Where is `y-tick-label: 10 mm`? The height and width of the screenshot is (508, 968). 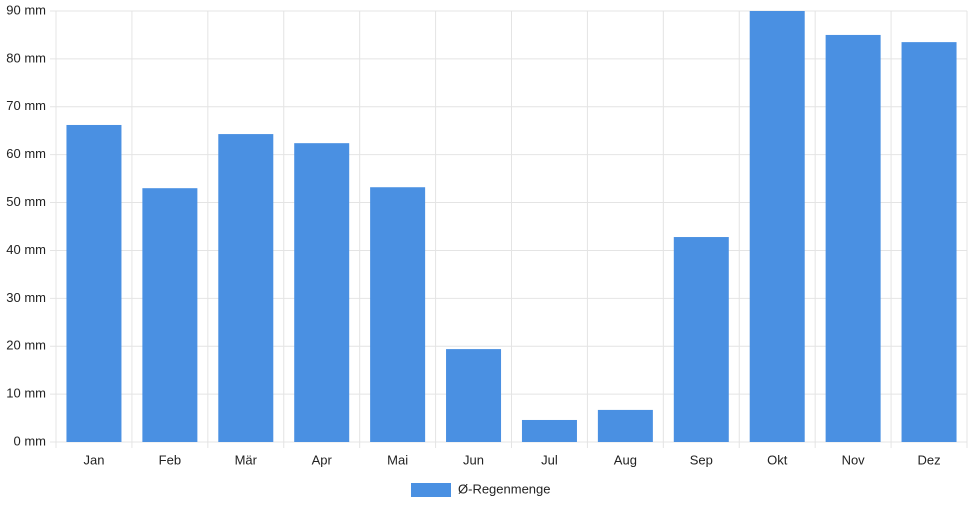 y-tick-label: 10 mm is located at coordinates (26, 393).